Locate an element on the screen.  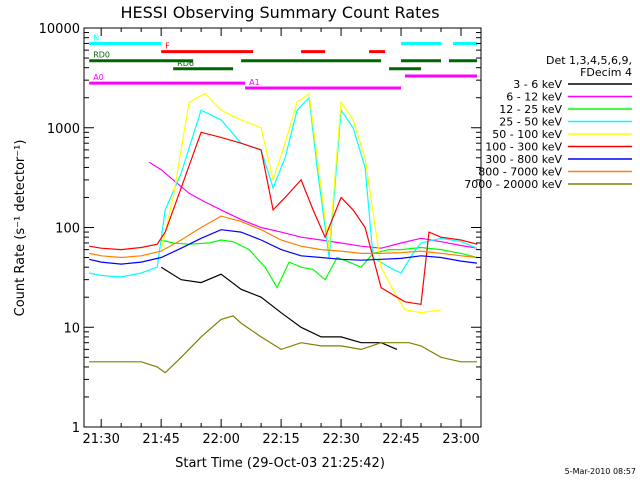
legend-header-line-2: FDecim 4 is located at coordinates (606, 72).